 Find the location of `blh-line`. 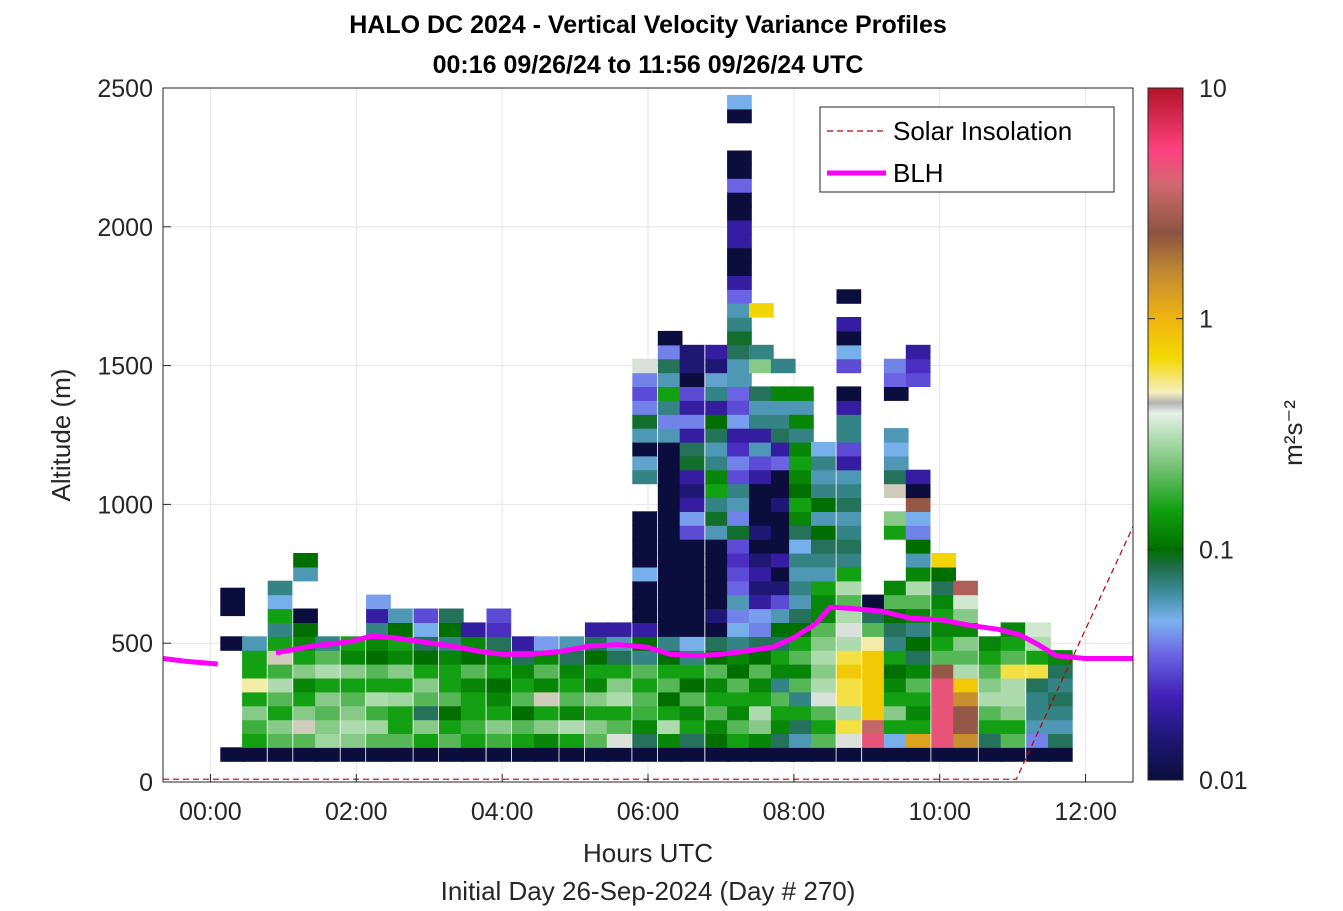

blh-line is located at coordinates (648, 635).